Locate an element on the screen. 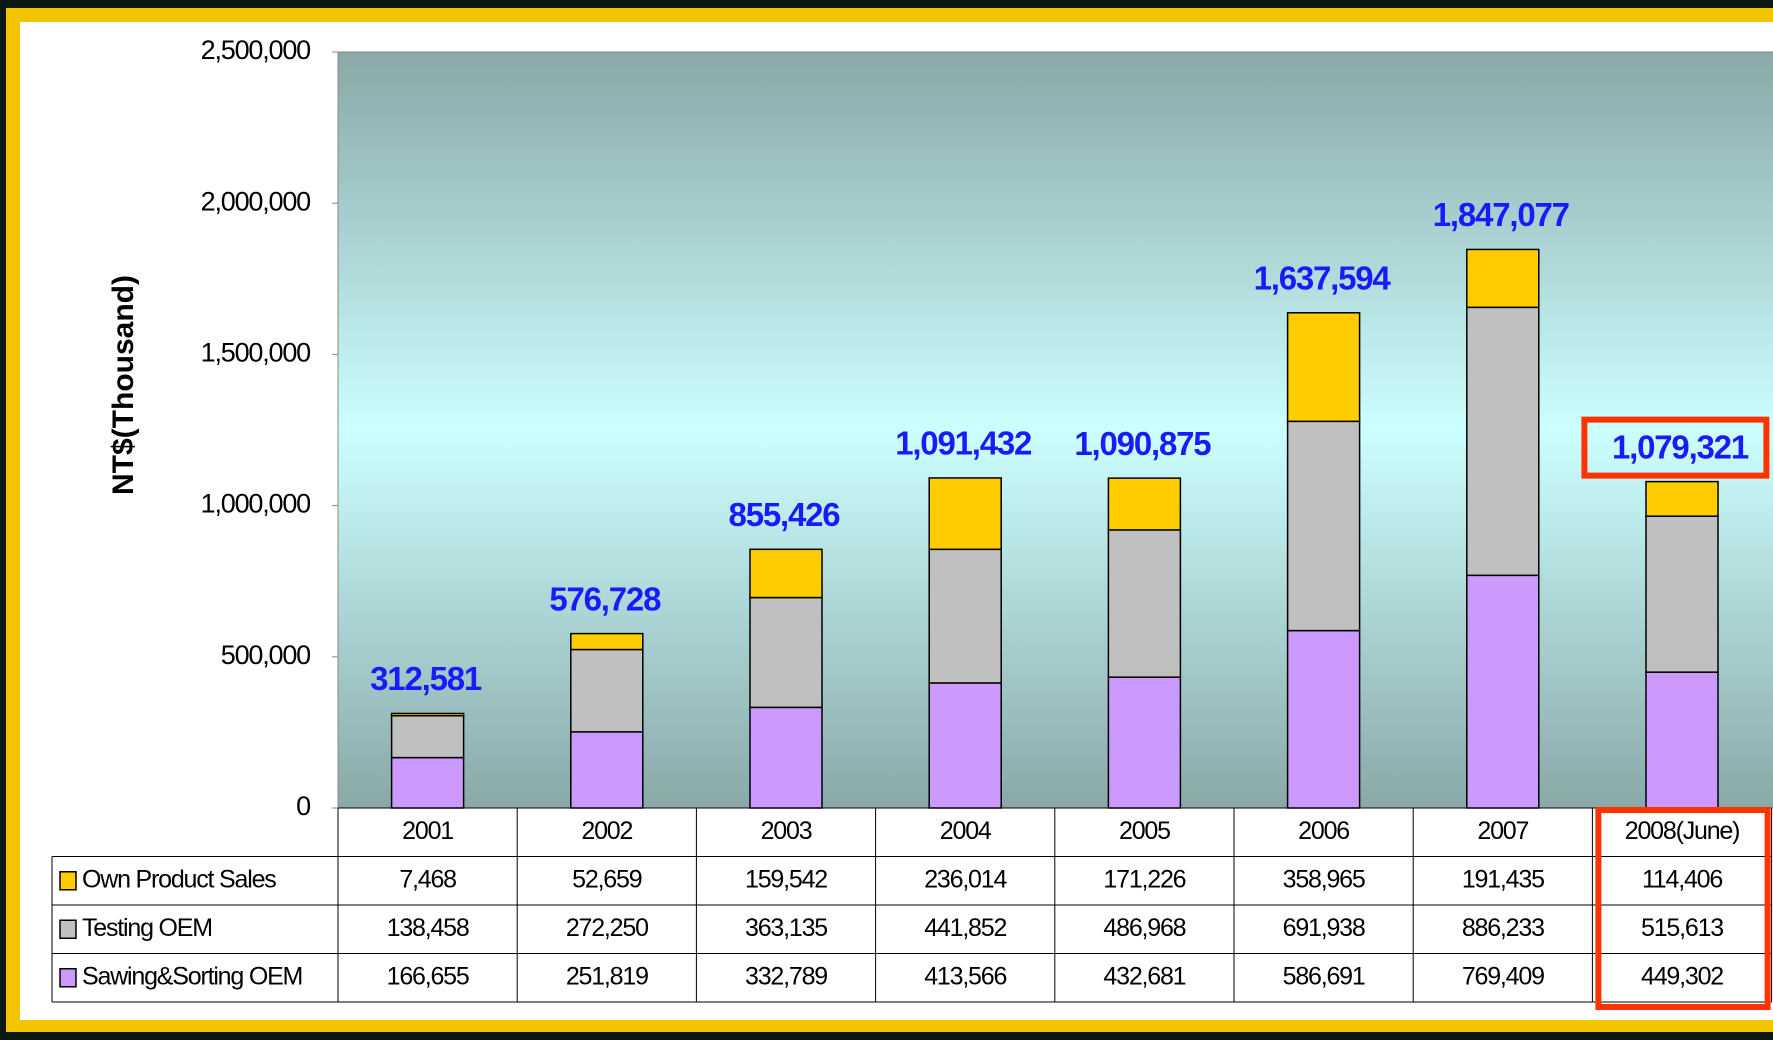 The height and width of the screenshot is (1040, 1773). x-tick-label: 2005 is located at coordinates (1144, 831).